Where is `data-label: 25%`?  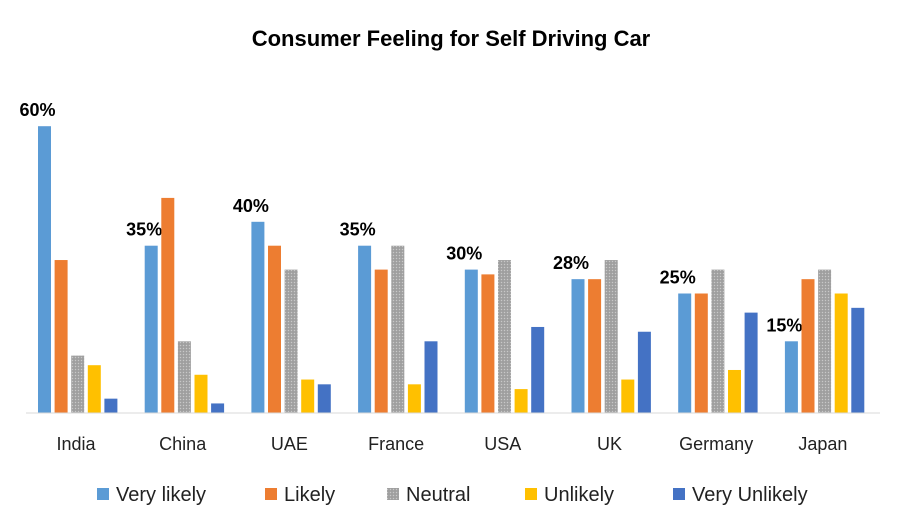 data-label: 25% is located at coordinates (678, 278).